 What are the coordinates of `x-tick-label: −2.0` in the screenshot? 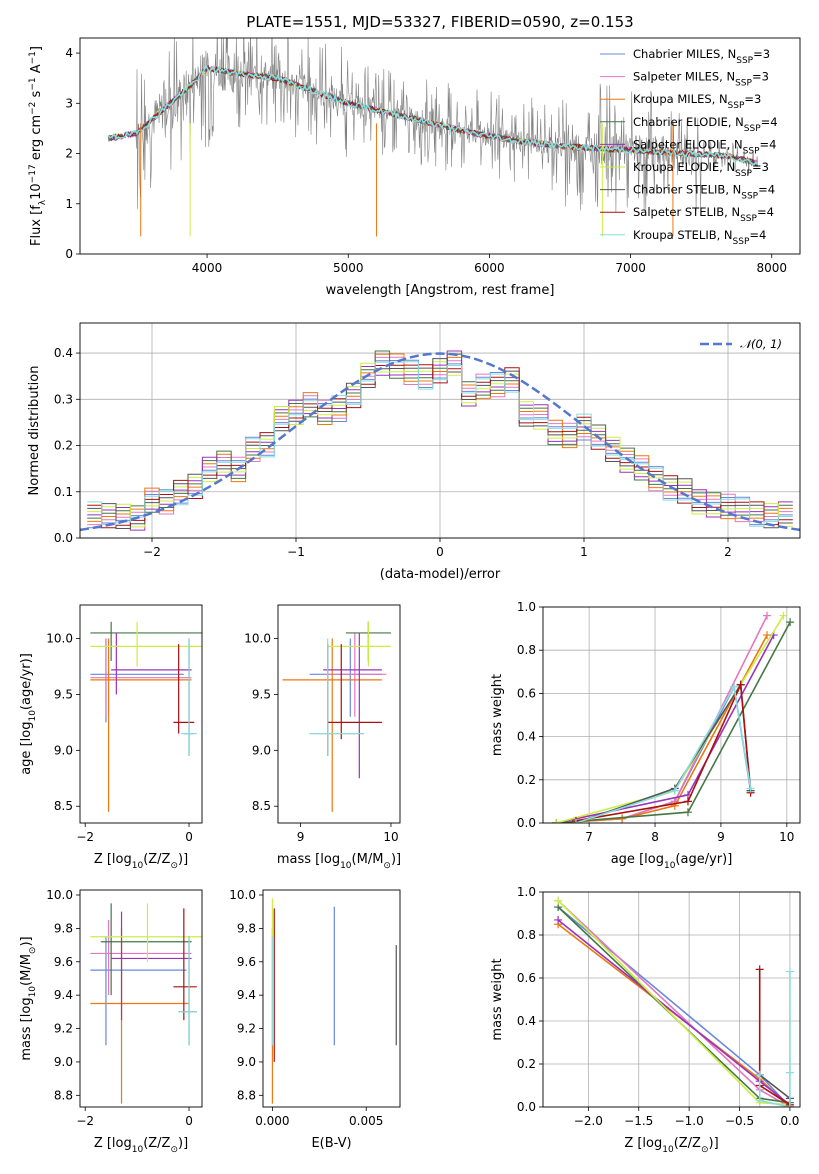 It's located at (588, 1121).